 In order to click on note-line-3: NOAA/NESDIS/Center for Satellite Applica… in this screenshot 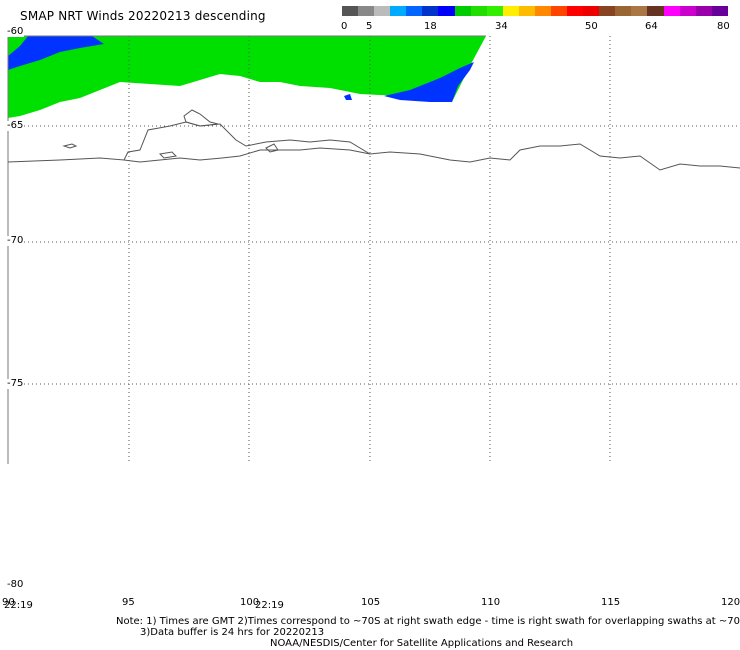, I will do `click(422, 643)`.